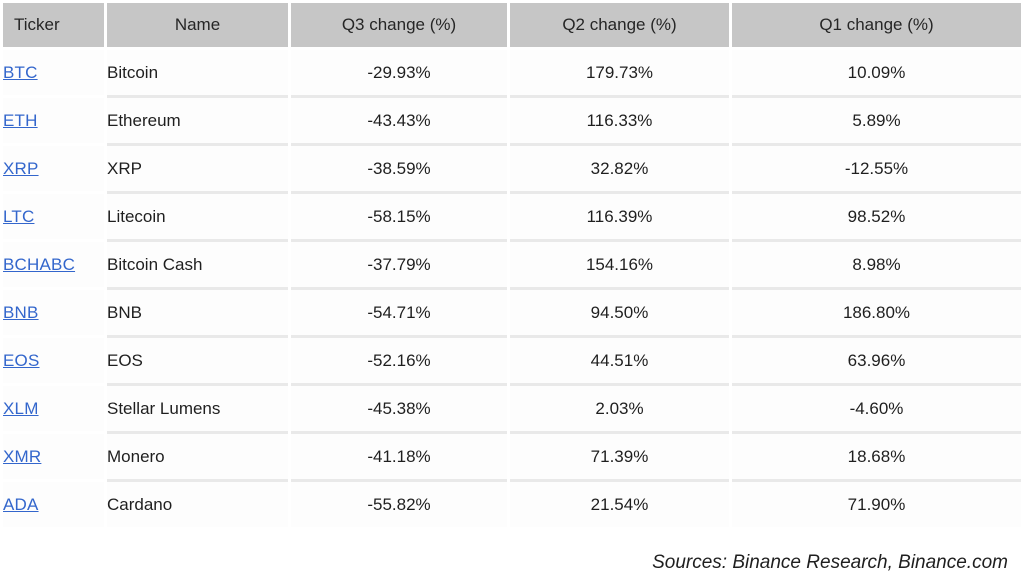 The height and width of the screenshot is (586, 1024). I want to click on ticker-link-xrp: XRP, so click(21, 168).